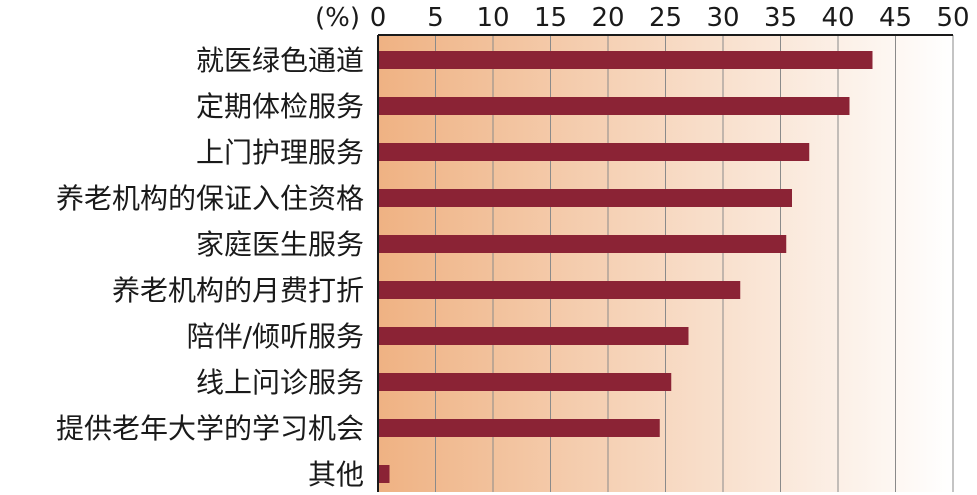 This screenshot has height=495, width=977. I want to click on category-label: 养老机构的保证入住资格, so click(210, 198).